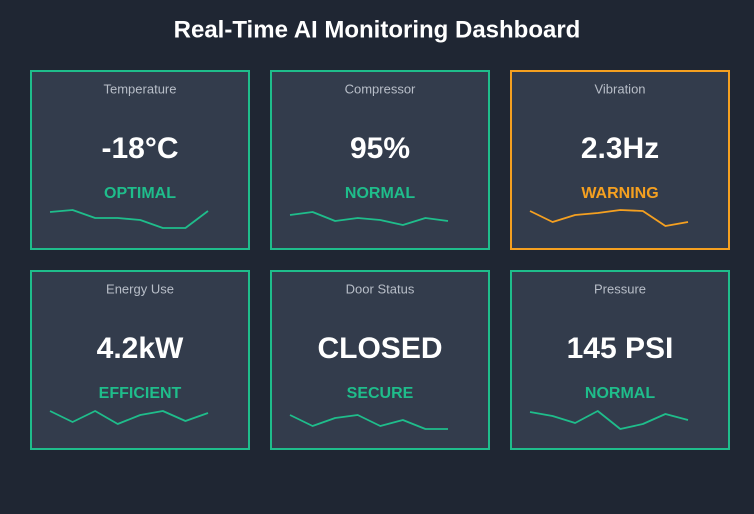 The image size is (754, 514). Describe the element at coordinates (380, 393) in the screenshot. I see `metric-status: SECURE` at that location.